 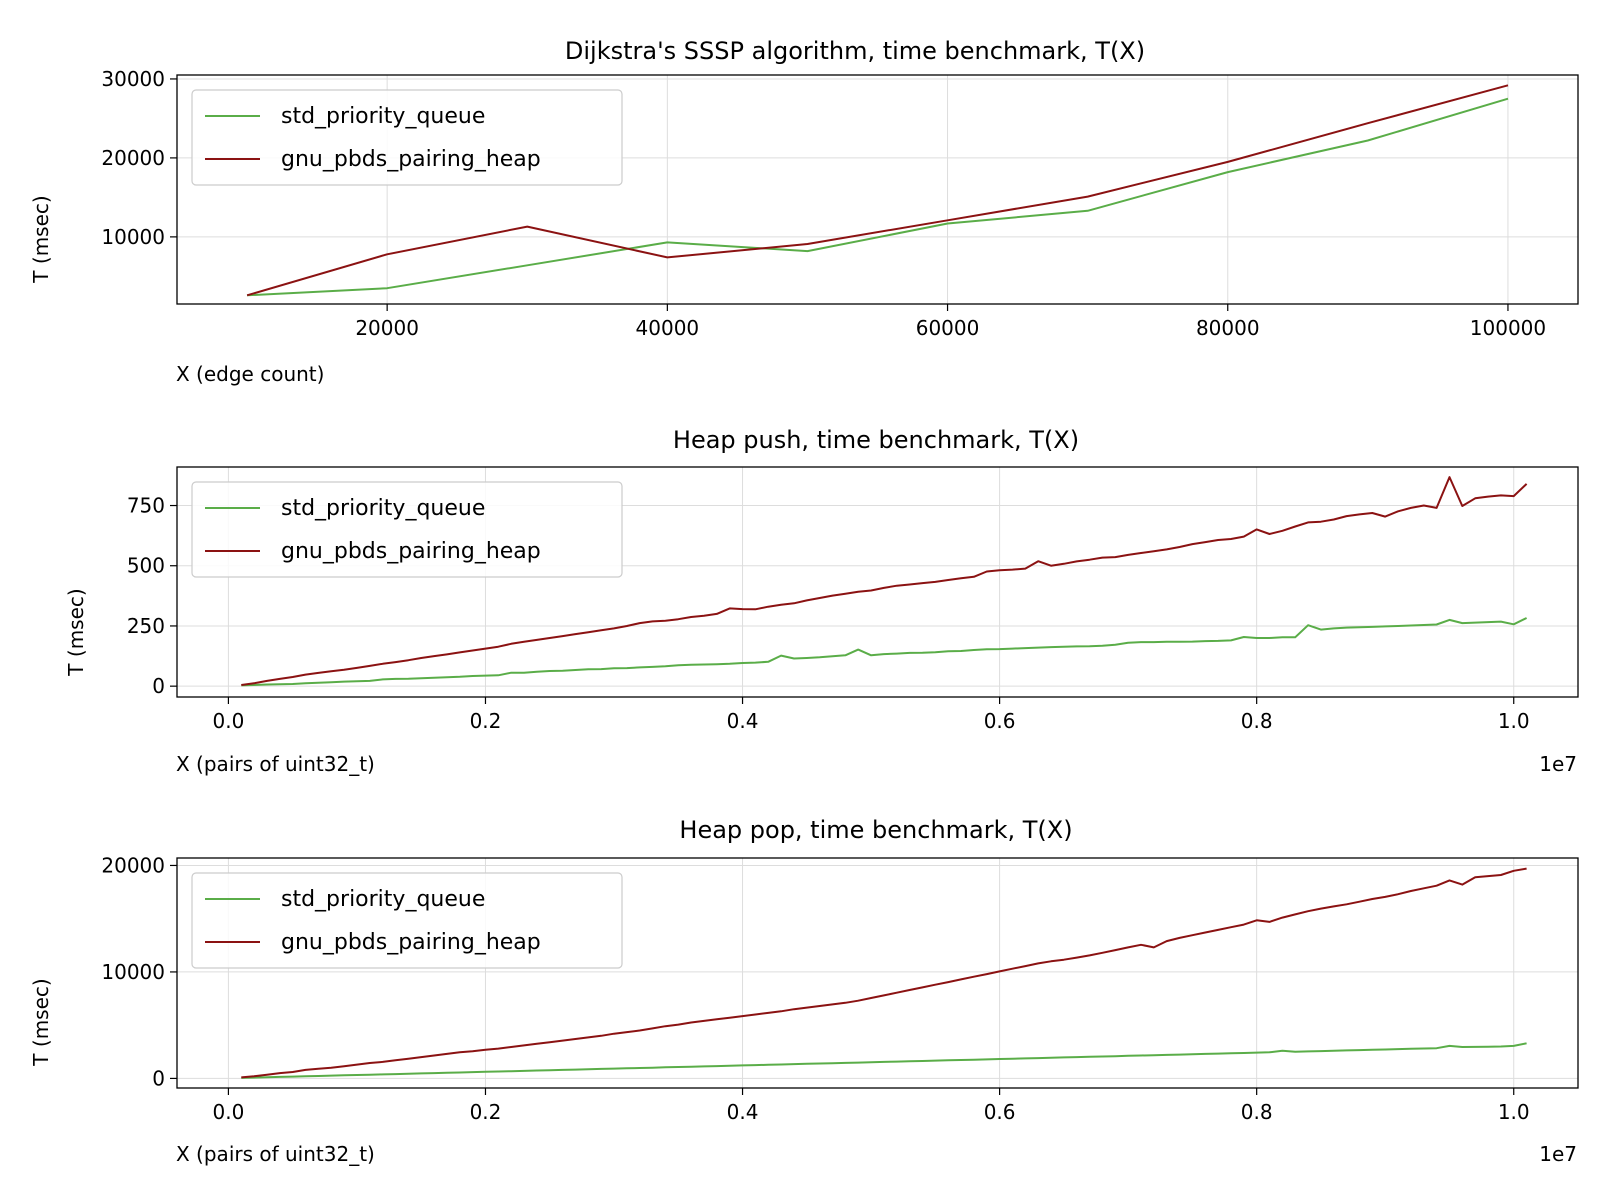 What do you see at coordinates (948, 328) in the screenshot?
I see `x-tick-label: 60000` at bounding box center [948, 328].